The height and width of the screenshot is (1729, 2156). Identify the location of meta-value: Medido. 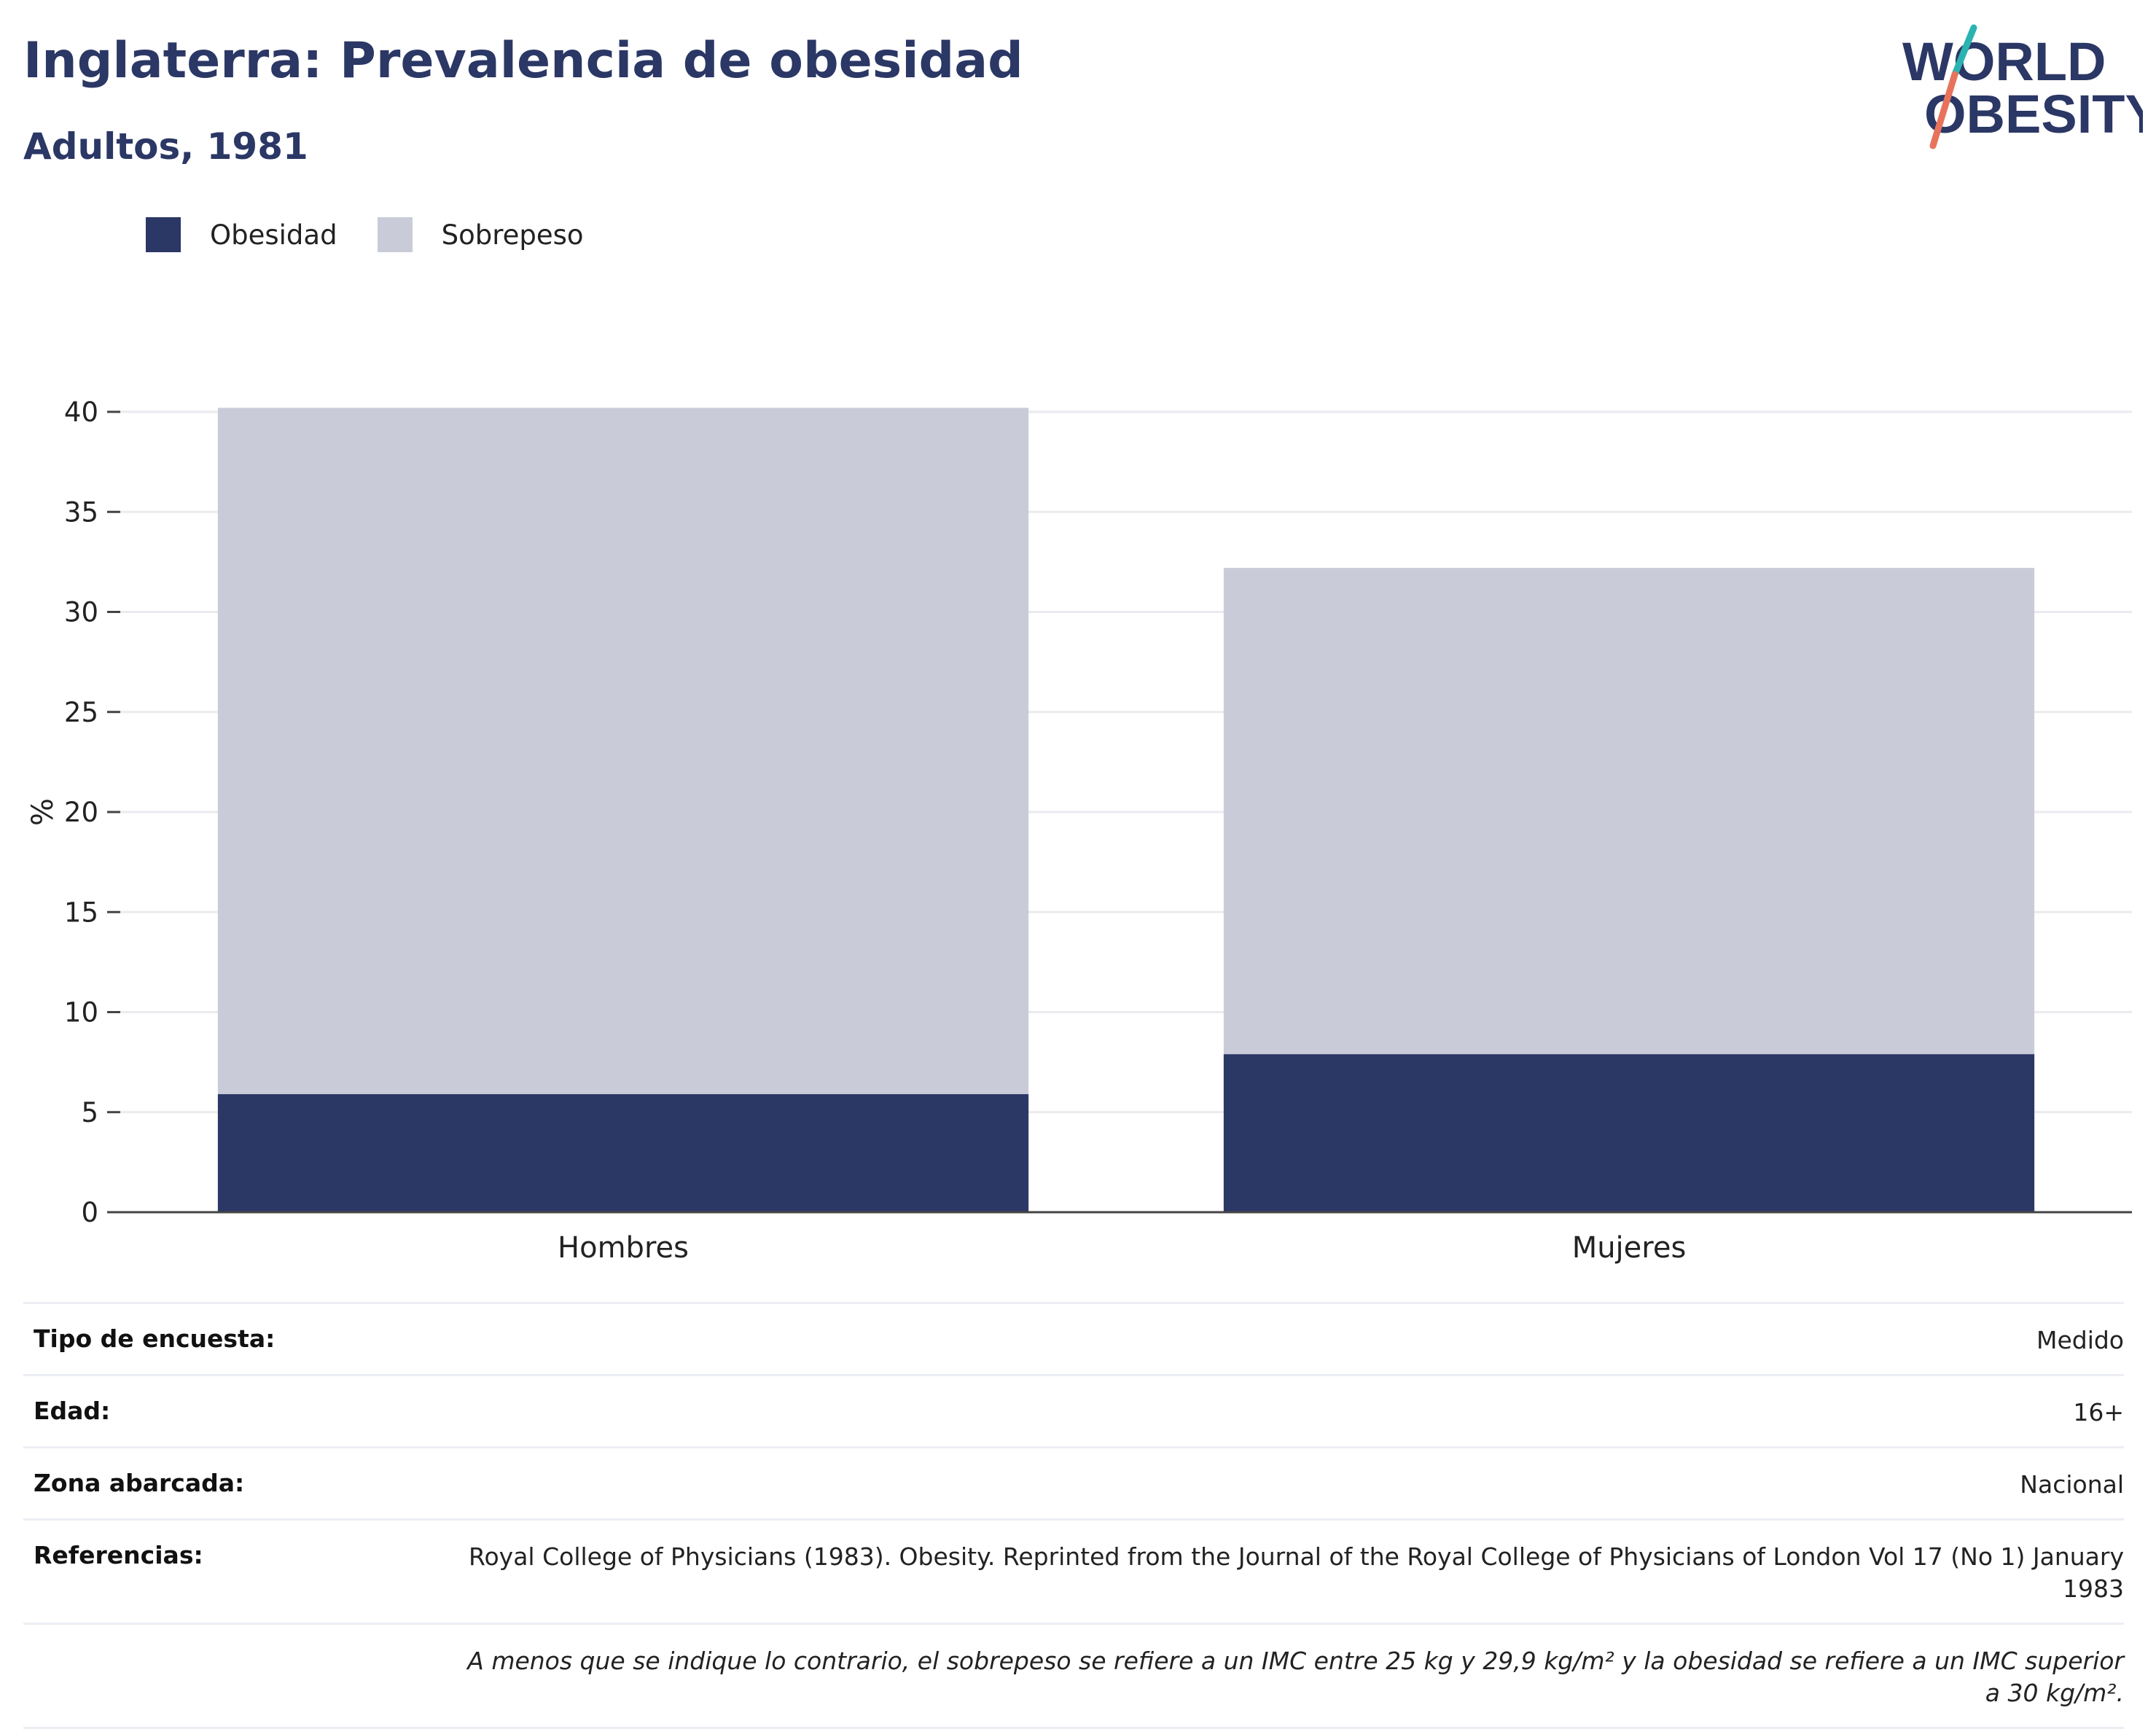
(2080, 1340).